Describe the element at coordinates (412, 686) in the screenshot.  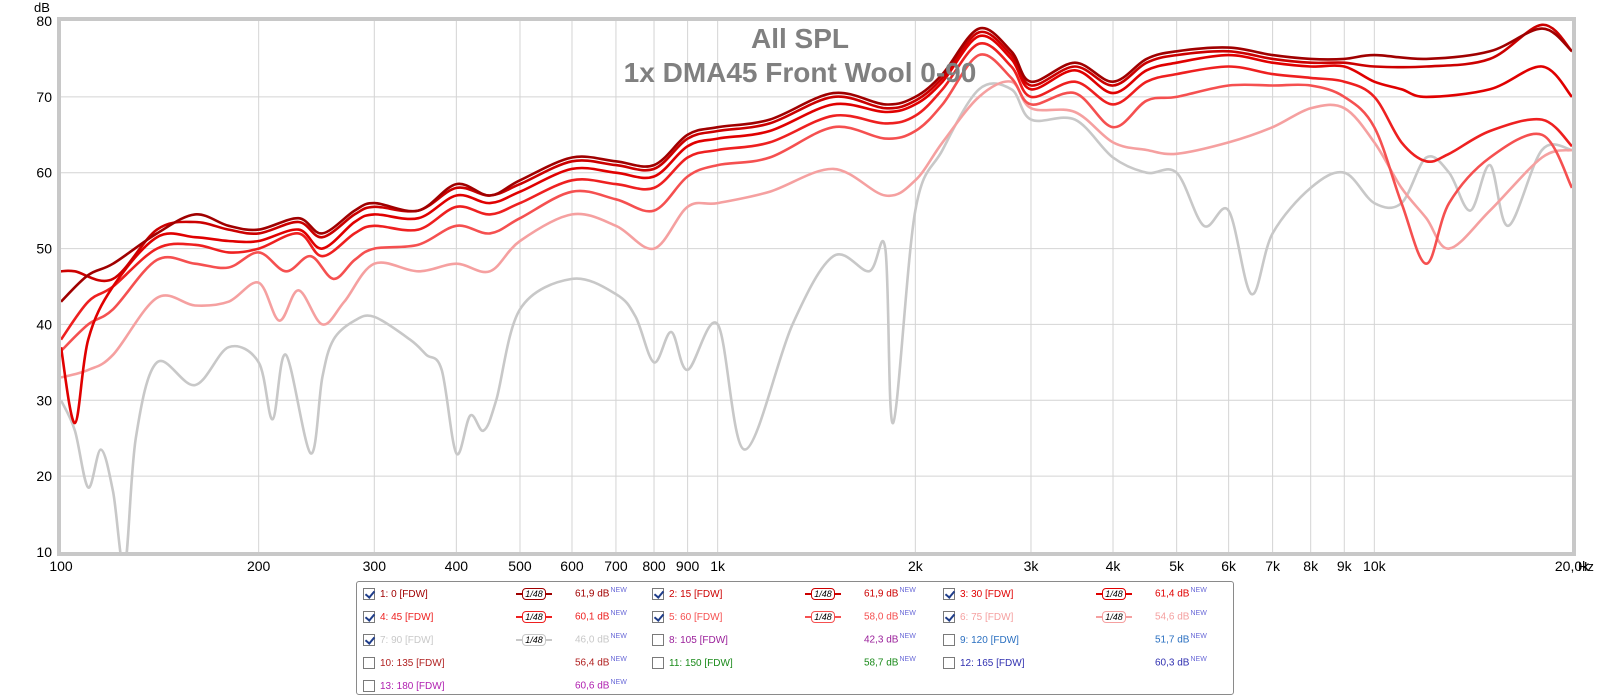
I see `legend-series-name: 13: 180 [FDW]` at that location.